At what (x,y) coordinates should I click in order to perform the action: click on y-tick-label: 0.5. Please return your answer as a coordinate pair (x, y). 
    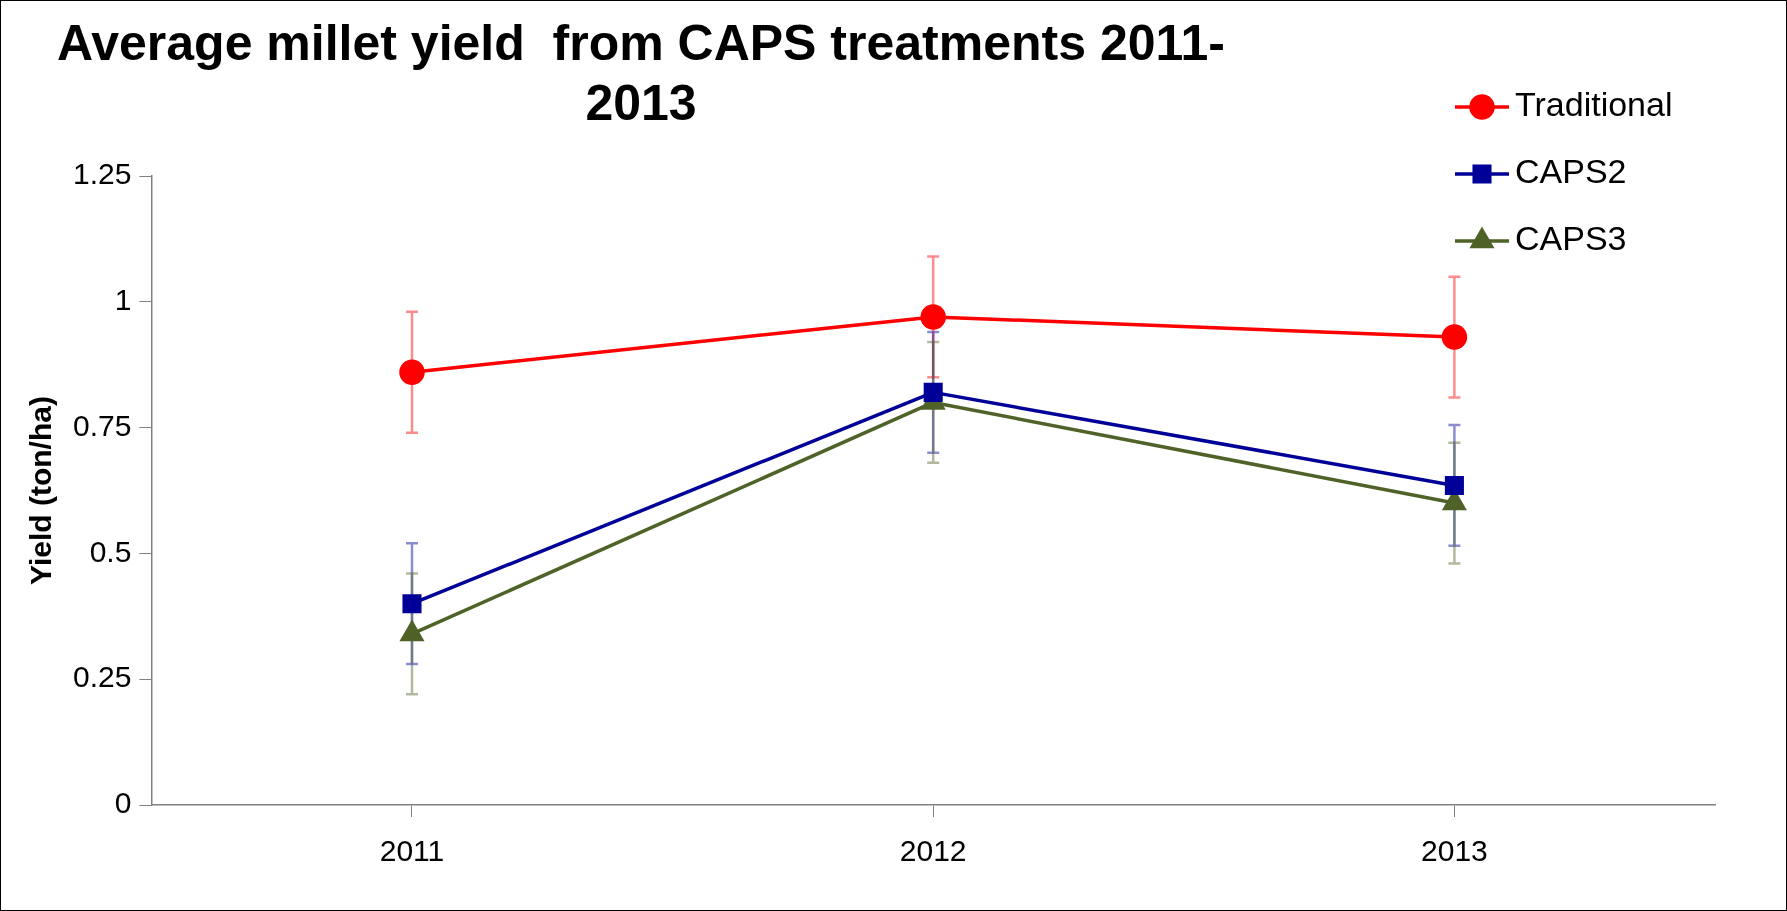
    Looking at the image, I should click on (110, 551).